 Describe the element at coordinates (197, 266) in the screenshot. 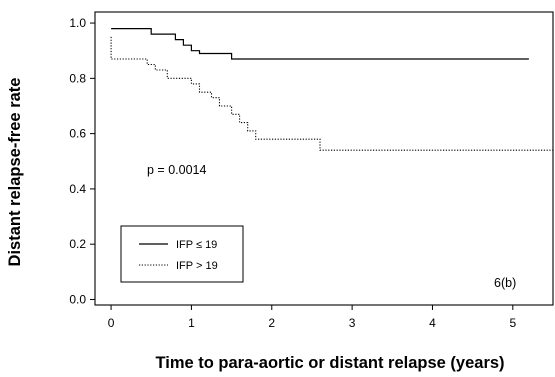

I see `legend-label-ifp-gt-19: IFP > 19` at that location.